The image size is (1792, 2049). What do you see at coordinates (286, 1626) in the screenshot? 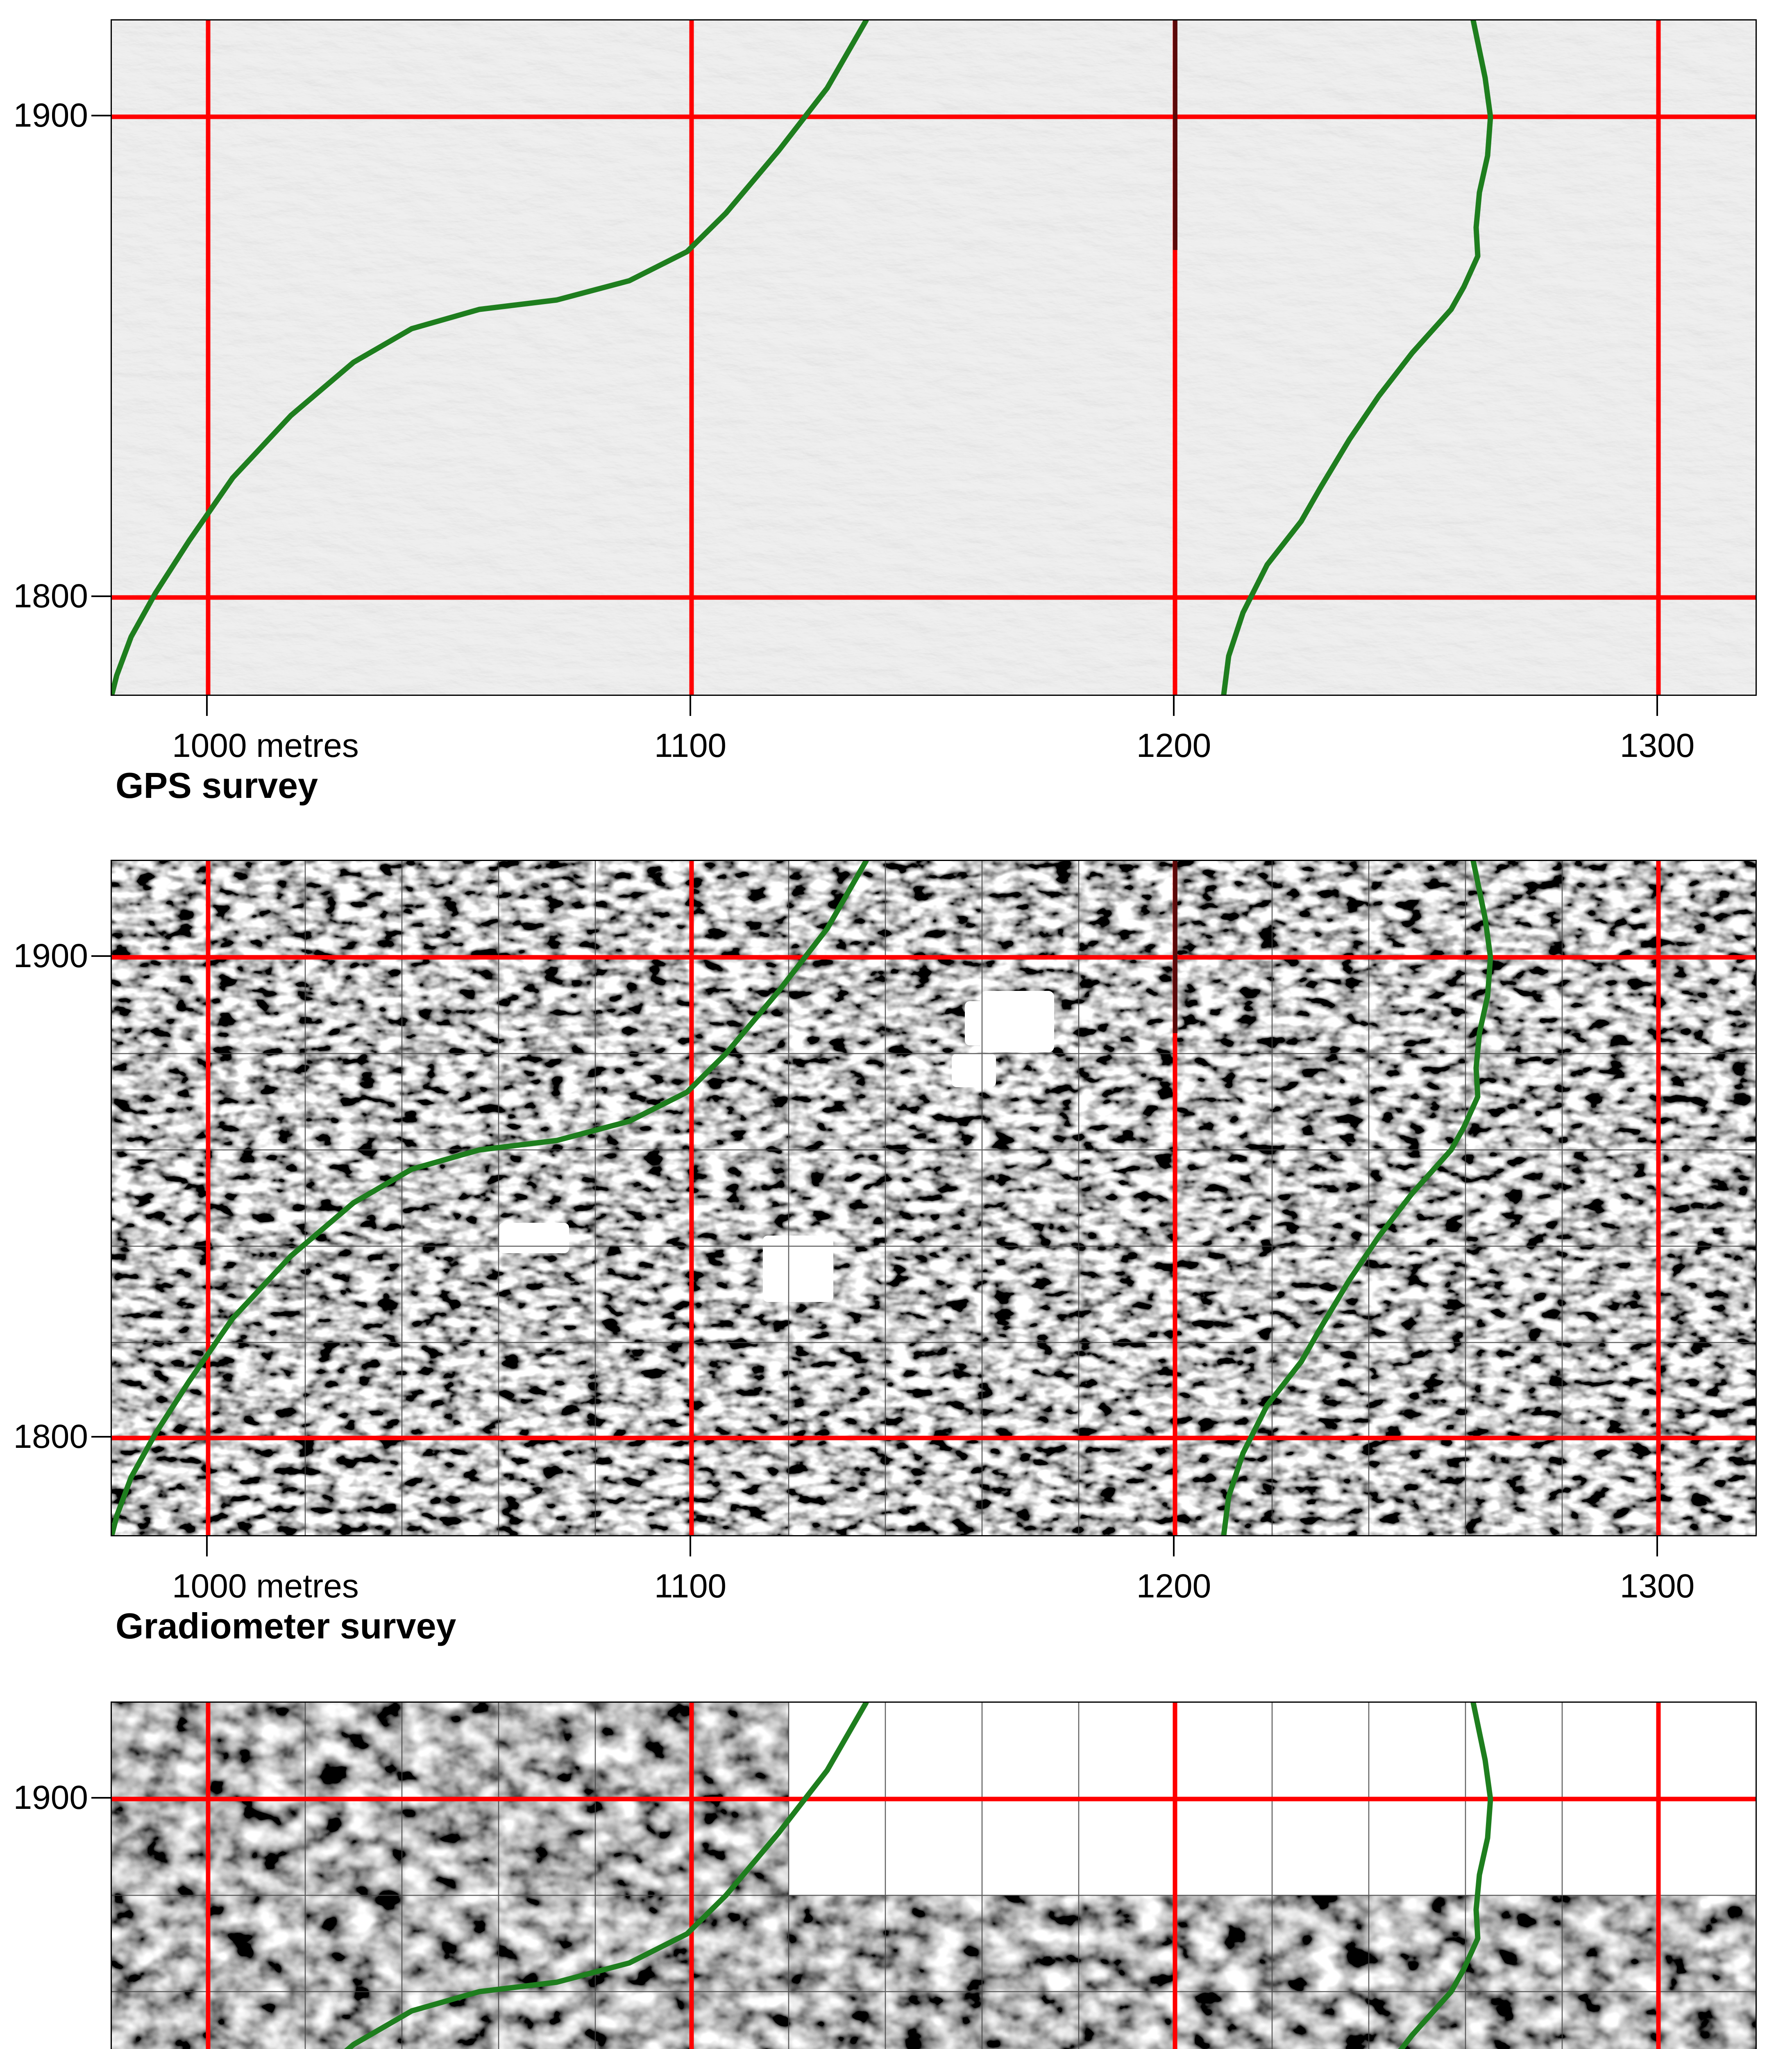
I see `panel-title-gradiometer: Gradiometer survey` at bounding box center [286, 1626].